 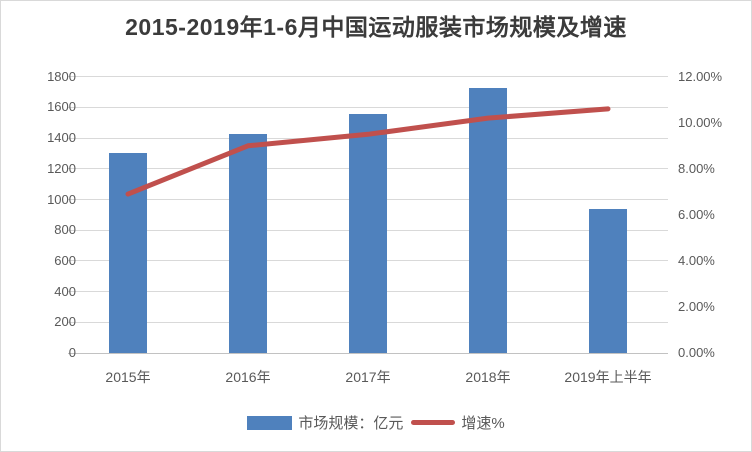 What do you see at coordinates (61, 107) in the screenshot?
I see `left-axis-tick-label: 1600` at bounding box center [61, 107].